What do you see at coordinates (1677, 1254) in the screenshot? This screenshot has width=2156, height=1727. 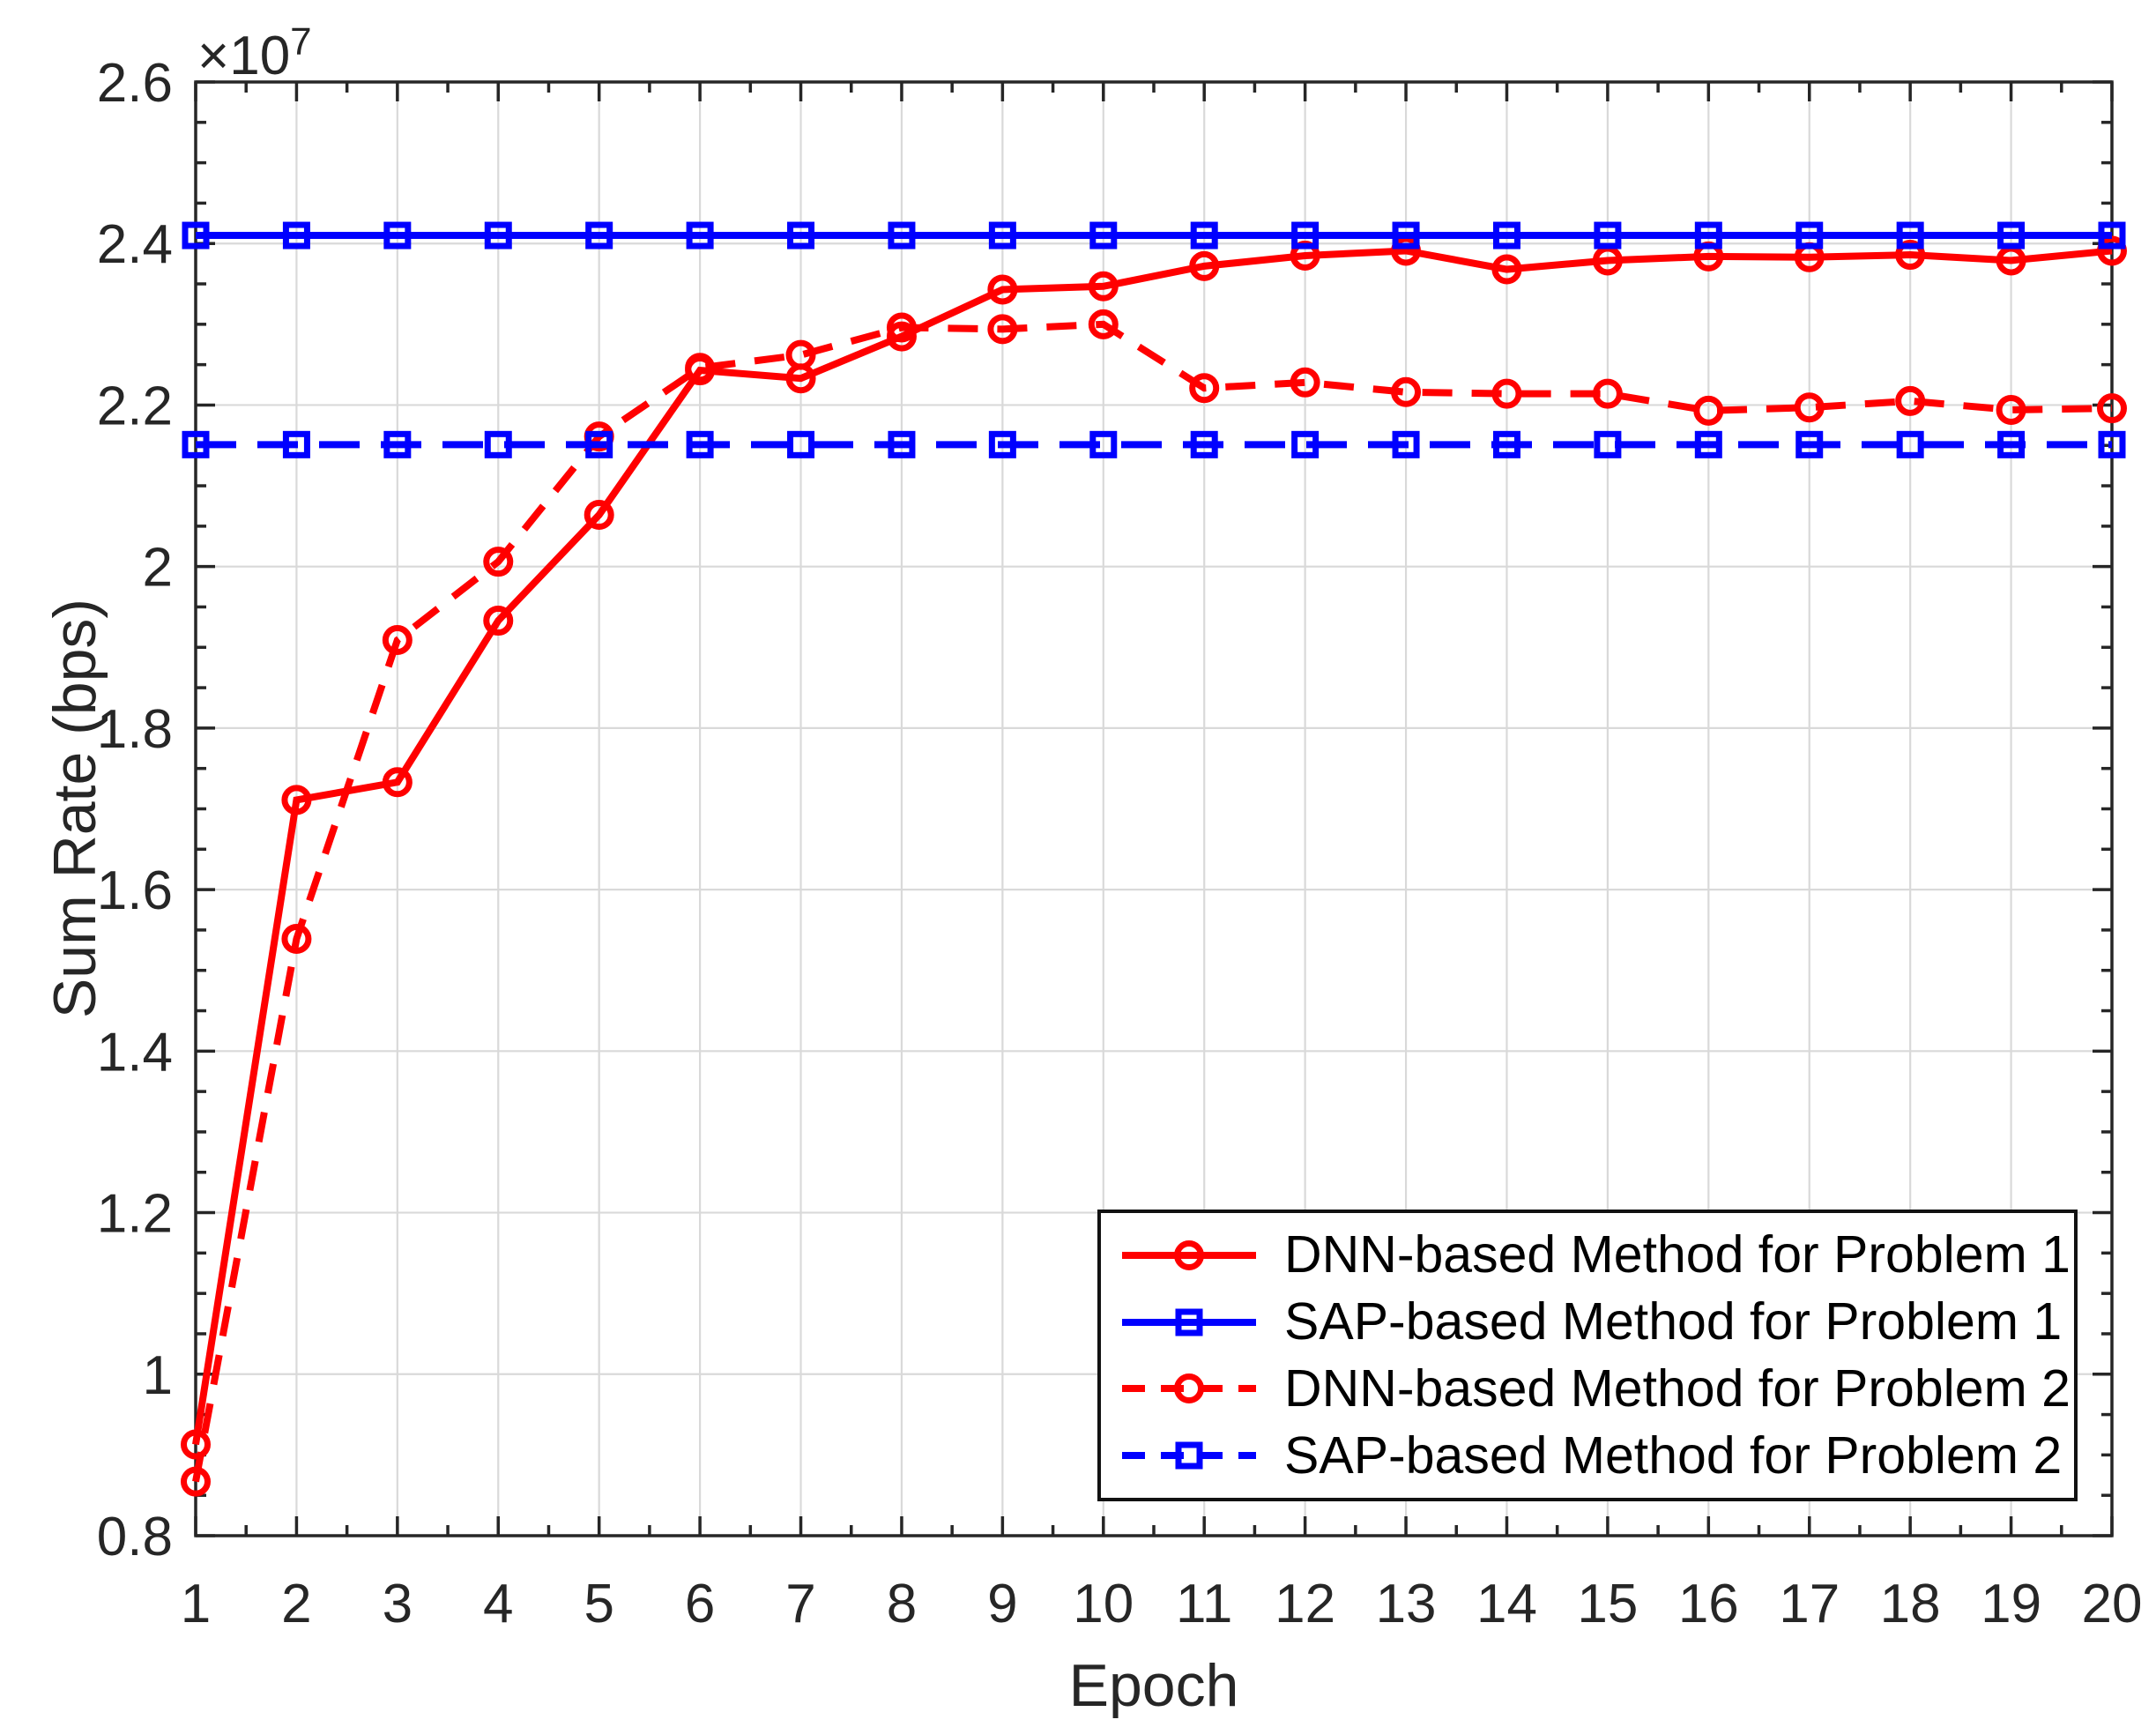 I see `legend-label: DNN-based Method for Problem 1` at bounding box center [1677, 1254].